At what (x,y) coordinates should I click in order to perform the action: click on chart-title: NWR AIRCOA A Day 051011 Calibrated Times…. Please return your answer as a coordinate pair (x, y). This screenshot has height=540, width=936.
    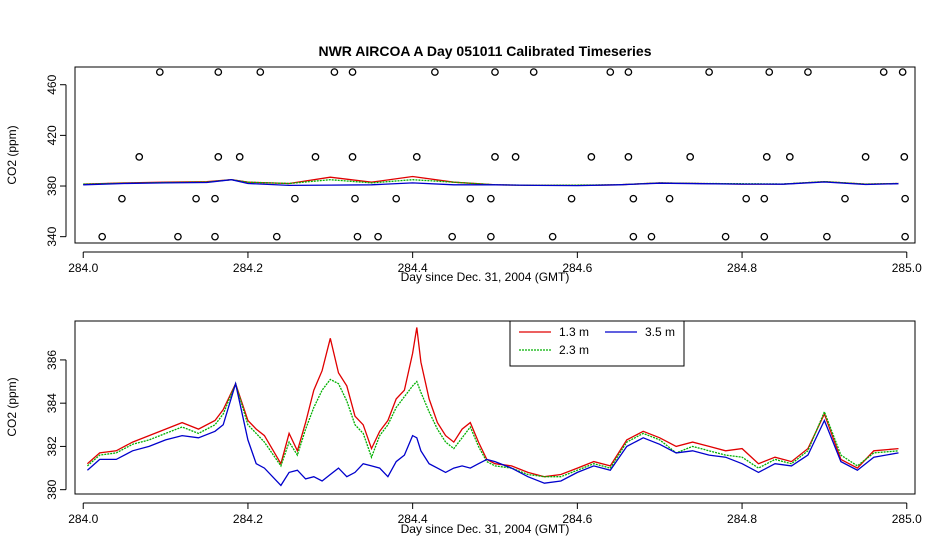
    Looking at the image, I should click on (484, 51).